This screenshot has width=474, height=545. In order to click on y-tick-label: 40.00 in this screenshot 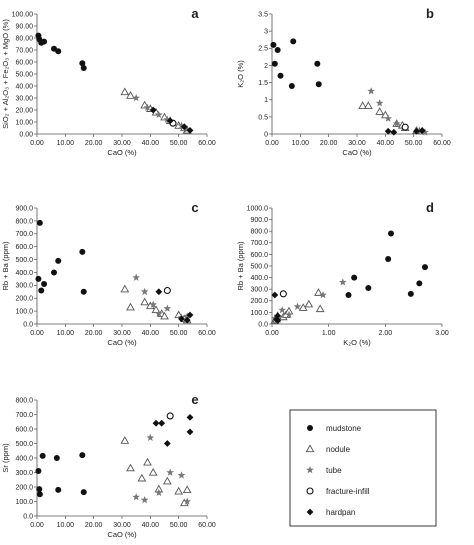, I will do `click(24, 86)`.